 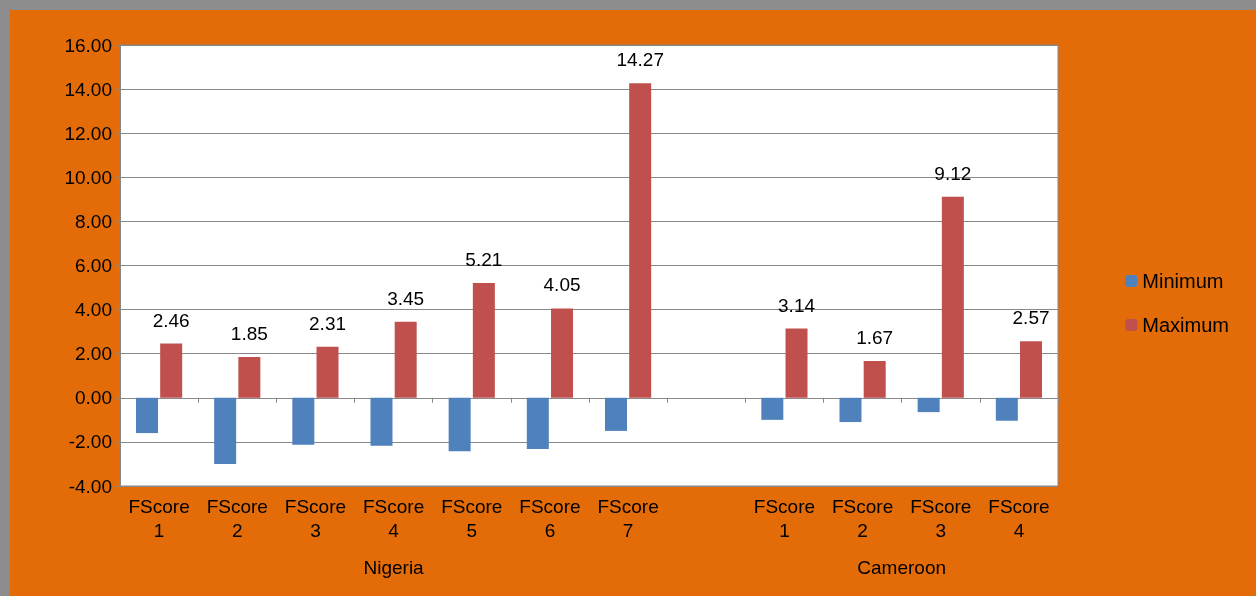 What do you see at coordinates (797, 305) in the screenshot?
I see `data-label: 3.14` at bounding box center [797, 305].